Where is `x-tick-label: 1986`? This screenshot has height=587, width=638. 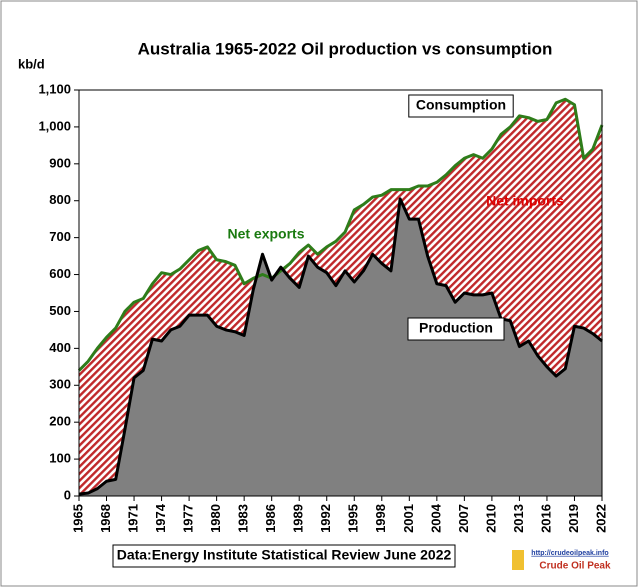 x-tick-label: 1986 is located at coordinates (270, 518).